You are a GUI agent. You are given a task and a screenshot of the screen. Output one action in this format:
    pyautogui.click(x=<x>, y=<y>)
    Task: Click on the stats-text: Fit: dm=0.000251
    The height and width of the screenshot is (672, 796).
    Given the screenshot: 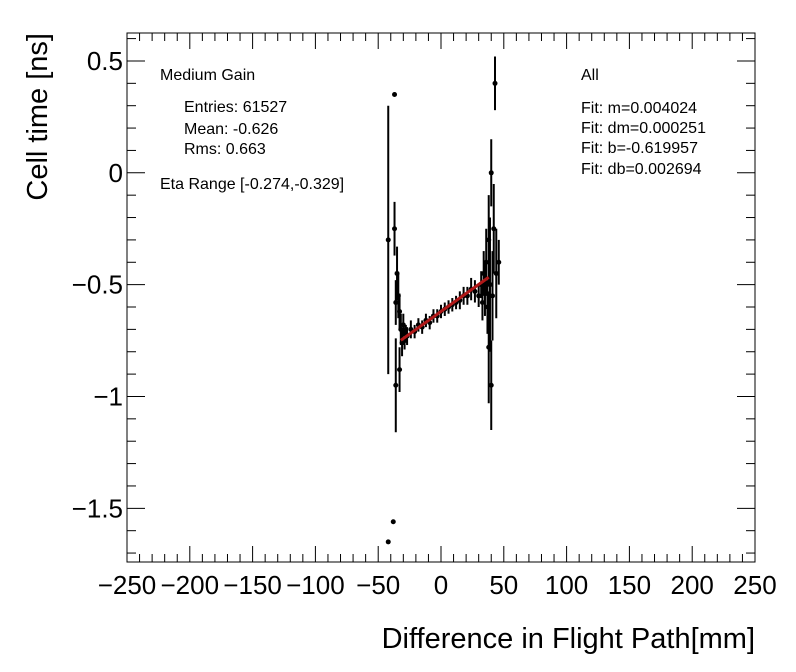 What is the action you would take?
    pyautogui.click(x=643, y=128)
    